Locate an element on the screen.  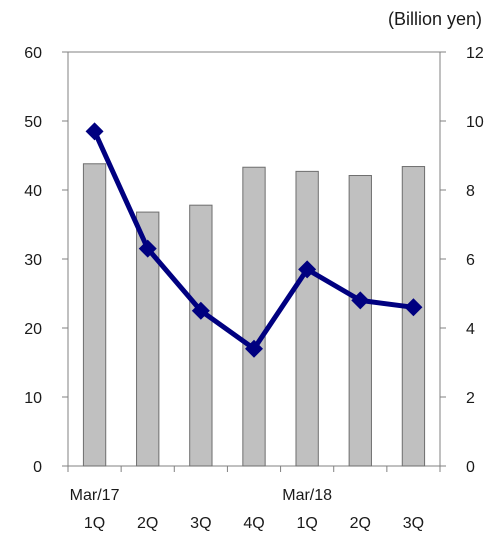
left-axis-tick-label: 50 is located at coordinates (33, 122).